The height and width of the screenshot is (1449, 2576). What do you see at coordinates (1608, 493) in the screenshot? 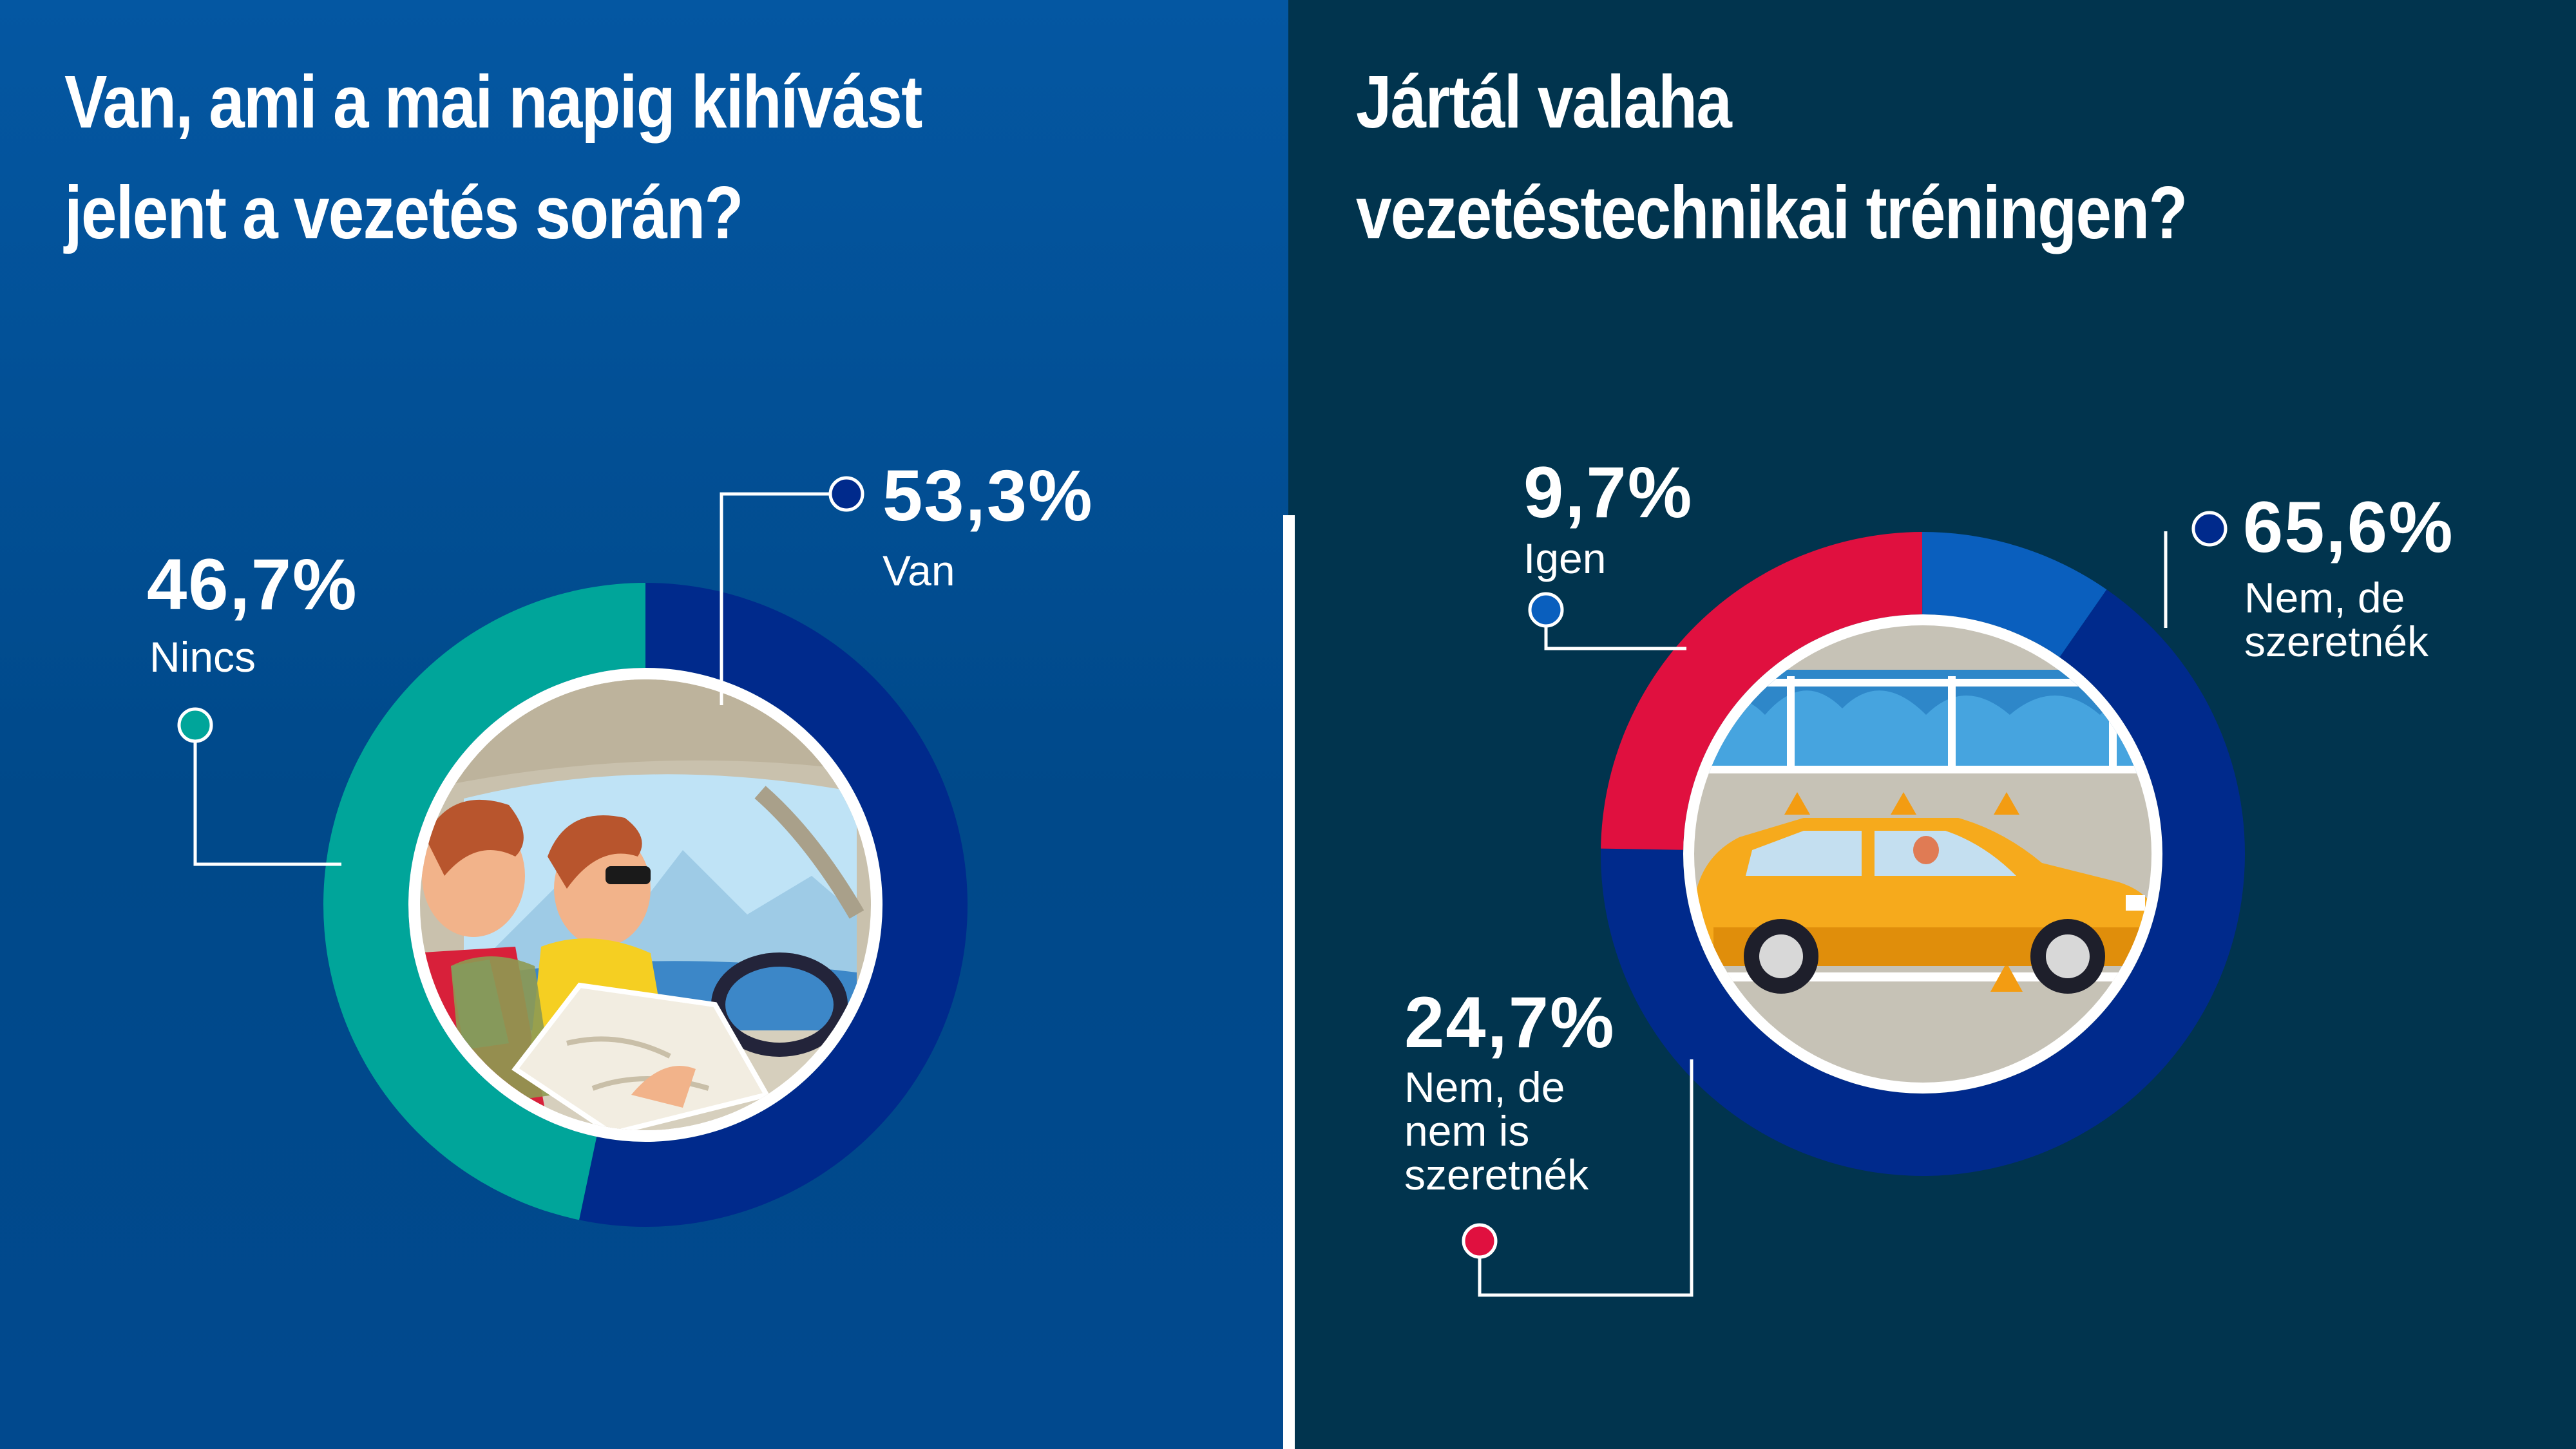
I see `slice-value-igen: 9,7%` at bounding box center [1608, 493].